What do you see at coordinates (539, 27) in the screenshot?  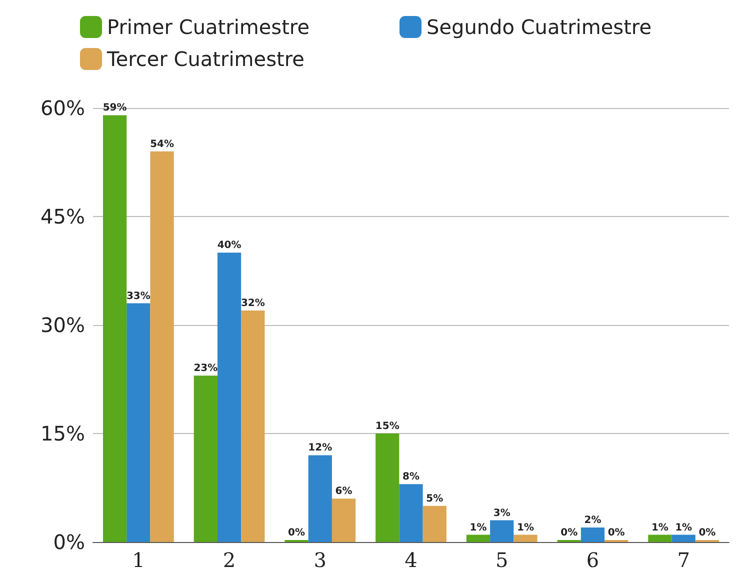 I see `legend-label: Segundo Cuatrimestre` at bounding box center [539, 27].